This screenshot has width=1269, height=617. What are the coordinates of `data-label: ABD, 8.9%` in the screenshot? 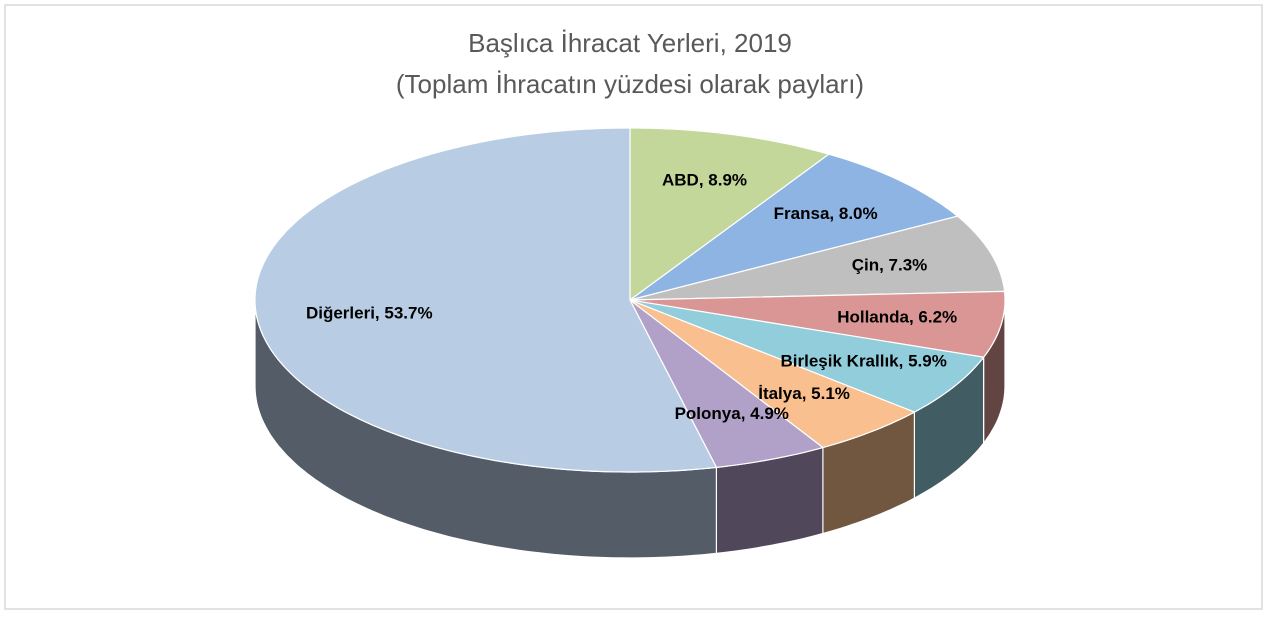 It's located at (704, 179).